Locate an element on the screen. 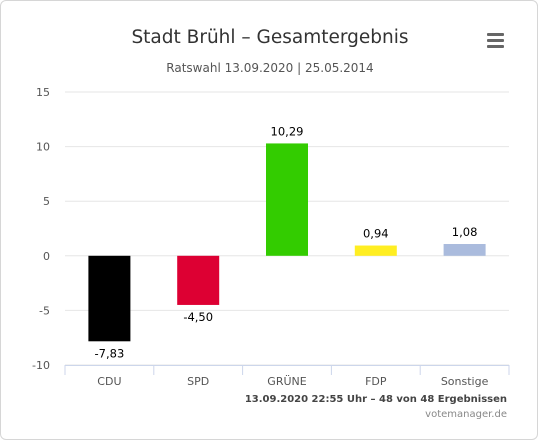 Image resolution: width=538 pixels, height=441 pixels. x-tick-label: GRÜNE is located at coordinates (286, 381).